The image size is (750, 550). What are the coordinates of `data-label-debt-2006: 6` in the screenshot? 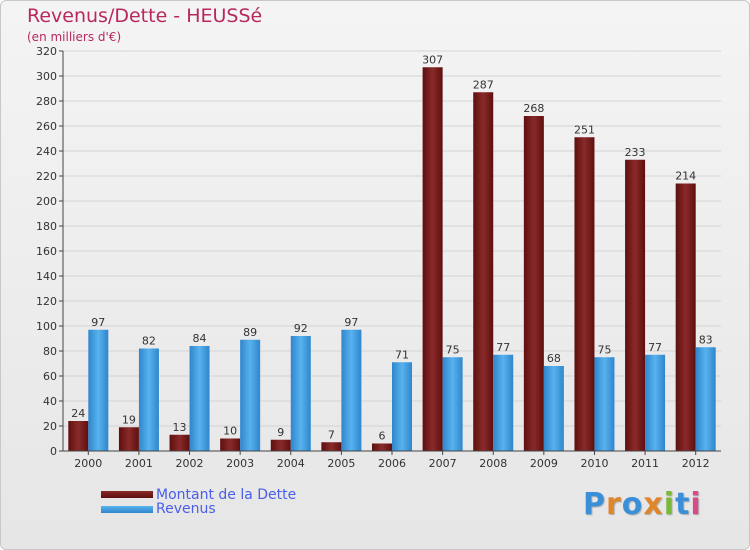 It's located at (382, 436).